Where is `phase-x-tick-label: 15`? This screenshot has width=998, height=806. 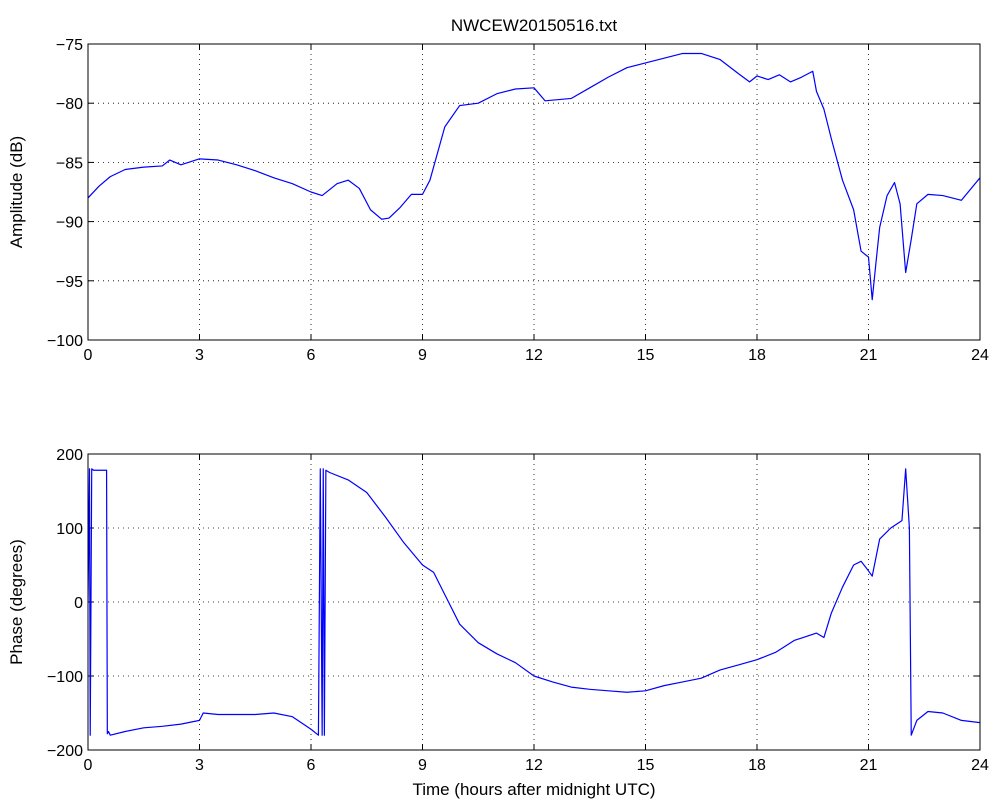 phase-x-tick-label: 15 is located at coordinates (646, 765).